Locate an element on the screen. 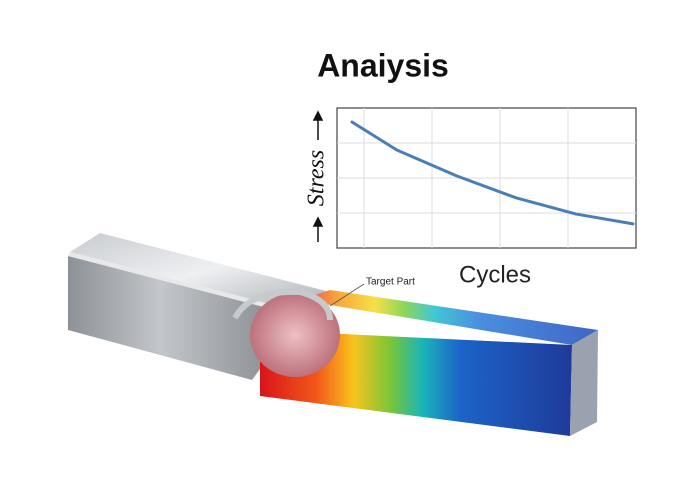 This screenshot has width=700, height=500. data-line is located at coordinates (492, 173).